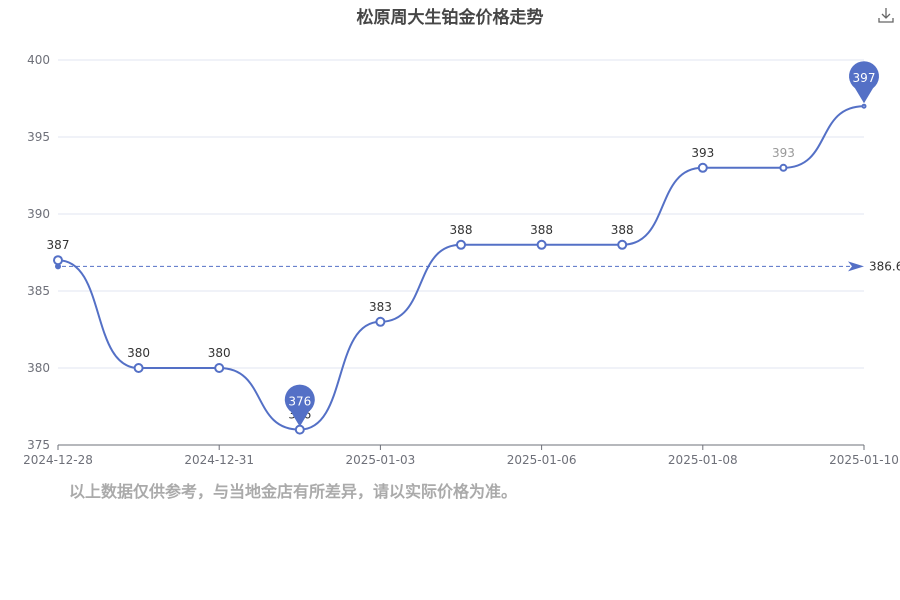  What do you see at coordinates (38, 214) in the screenshot?
I see `y-tick-label: 390` at bounding box center [38, 214].